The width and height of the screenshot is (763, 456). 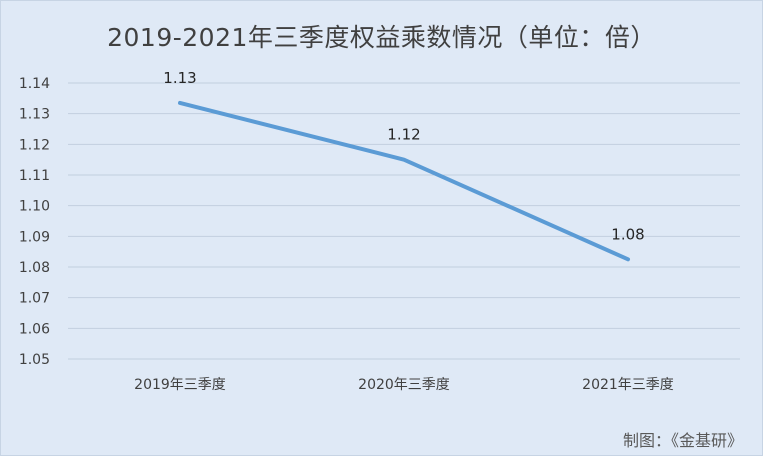 I want to click on data-label: 1.12, so click(x=403, y=135).